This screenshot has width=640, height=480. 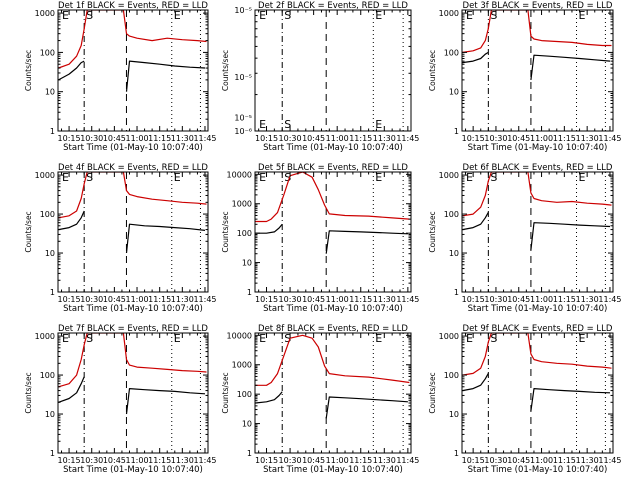 I want to click on panel-title: Det 3f BLACK = Events, RED = LLD, so click(x=538, y=6).